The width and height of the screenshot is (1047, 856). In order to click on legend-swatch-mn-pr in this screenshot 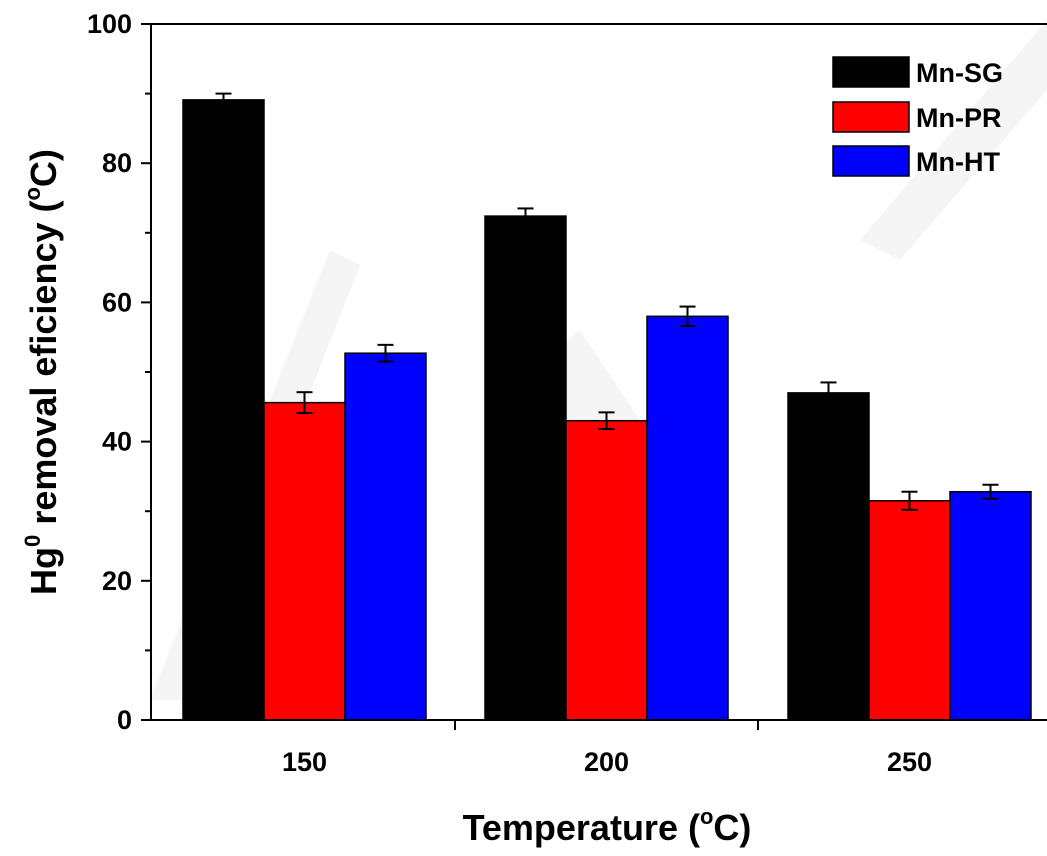, I will do `click(871, 117)`.